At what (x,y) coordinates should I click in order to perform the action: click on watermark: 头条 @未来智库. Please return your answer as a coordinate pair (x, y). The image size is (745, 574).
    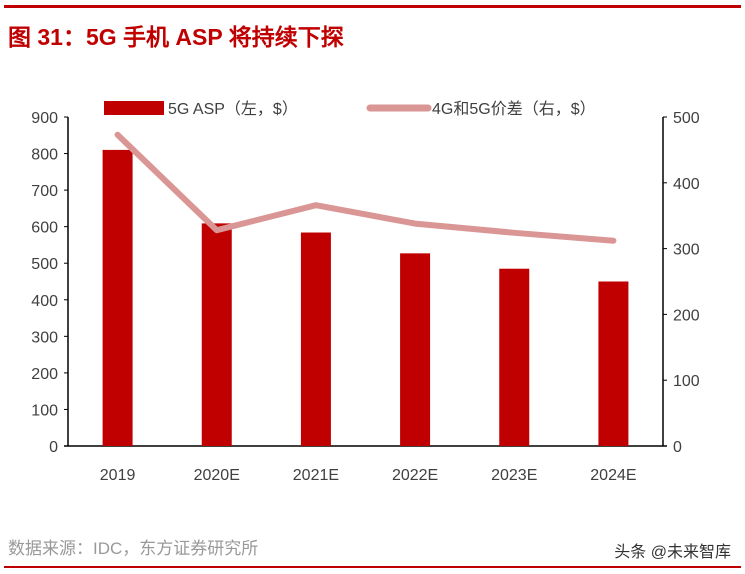
    Looking at the image, I should click on (672, 552).